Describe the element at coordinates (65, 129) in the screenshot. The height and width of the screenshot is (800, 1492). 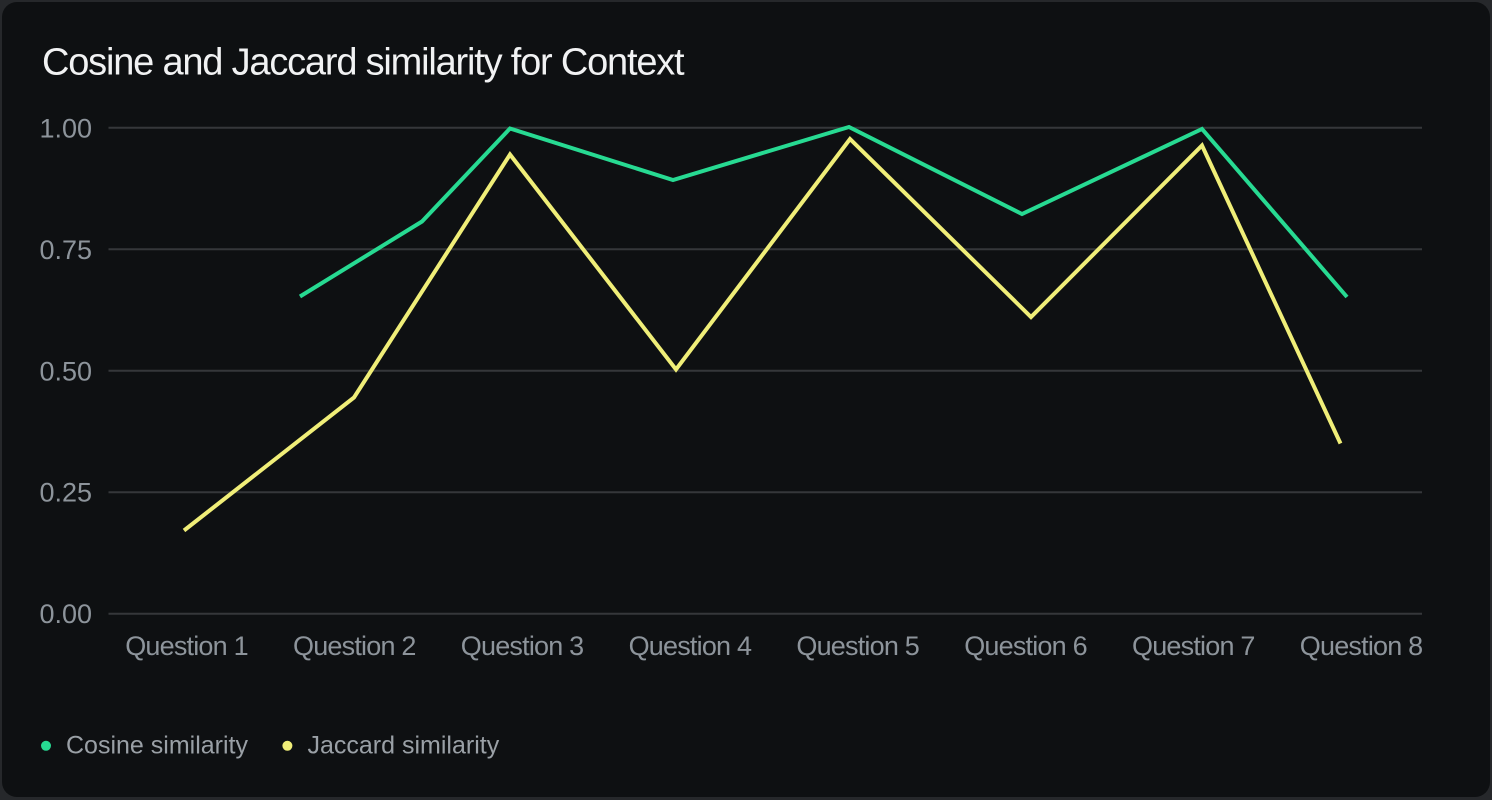
I see `svg-text: 1.00` at that location.